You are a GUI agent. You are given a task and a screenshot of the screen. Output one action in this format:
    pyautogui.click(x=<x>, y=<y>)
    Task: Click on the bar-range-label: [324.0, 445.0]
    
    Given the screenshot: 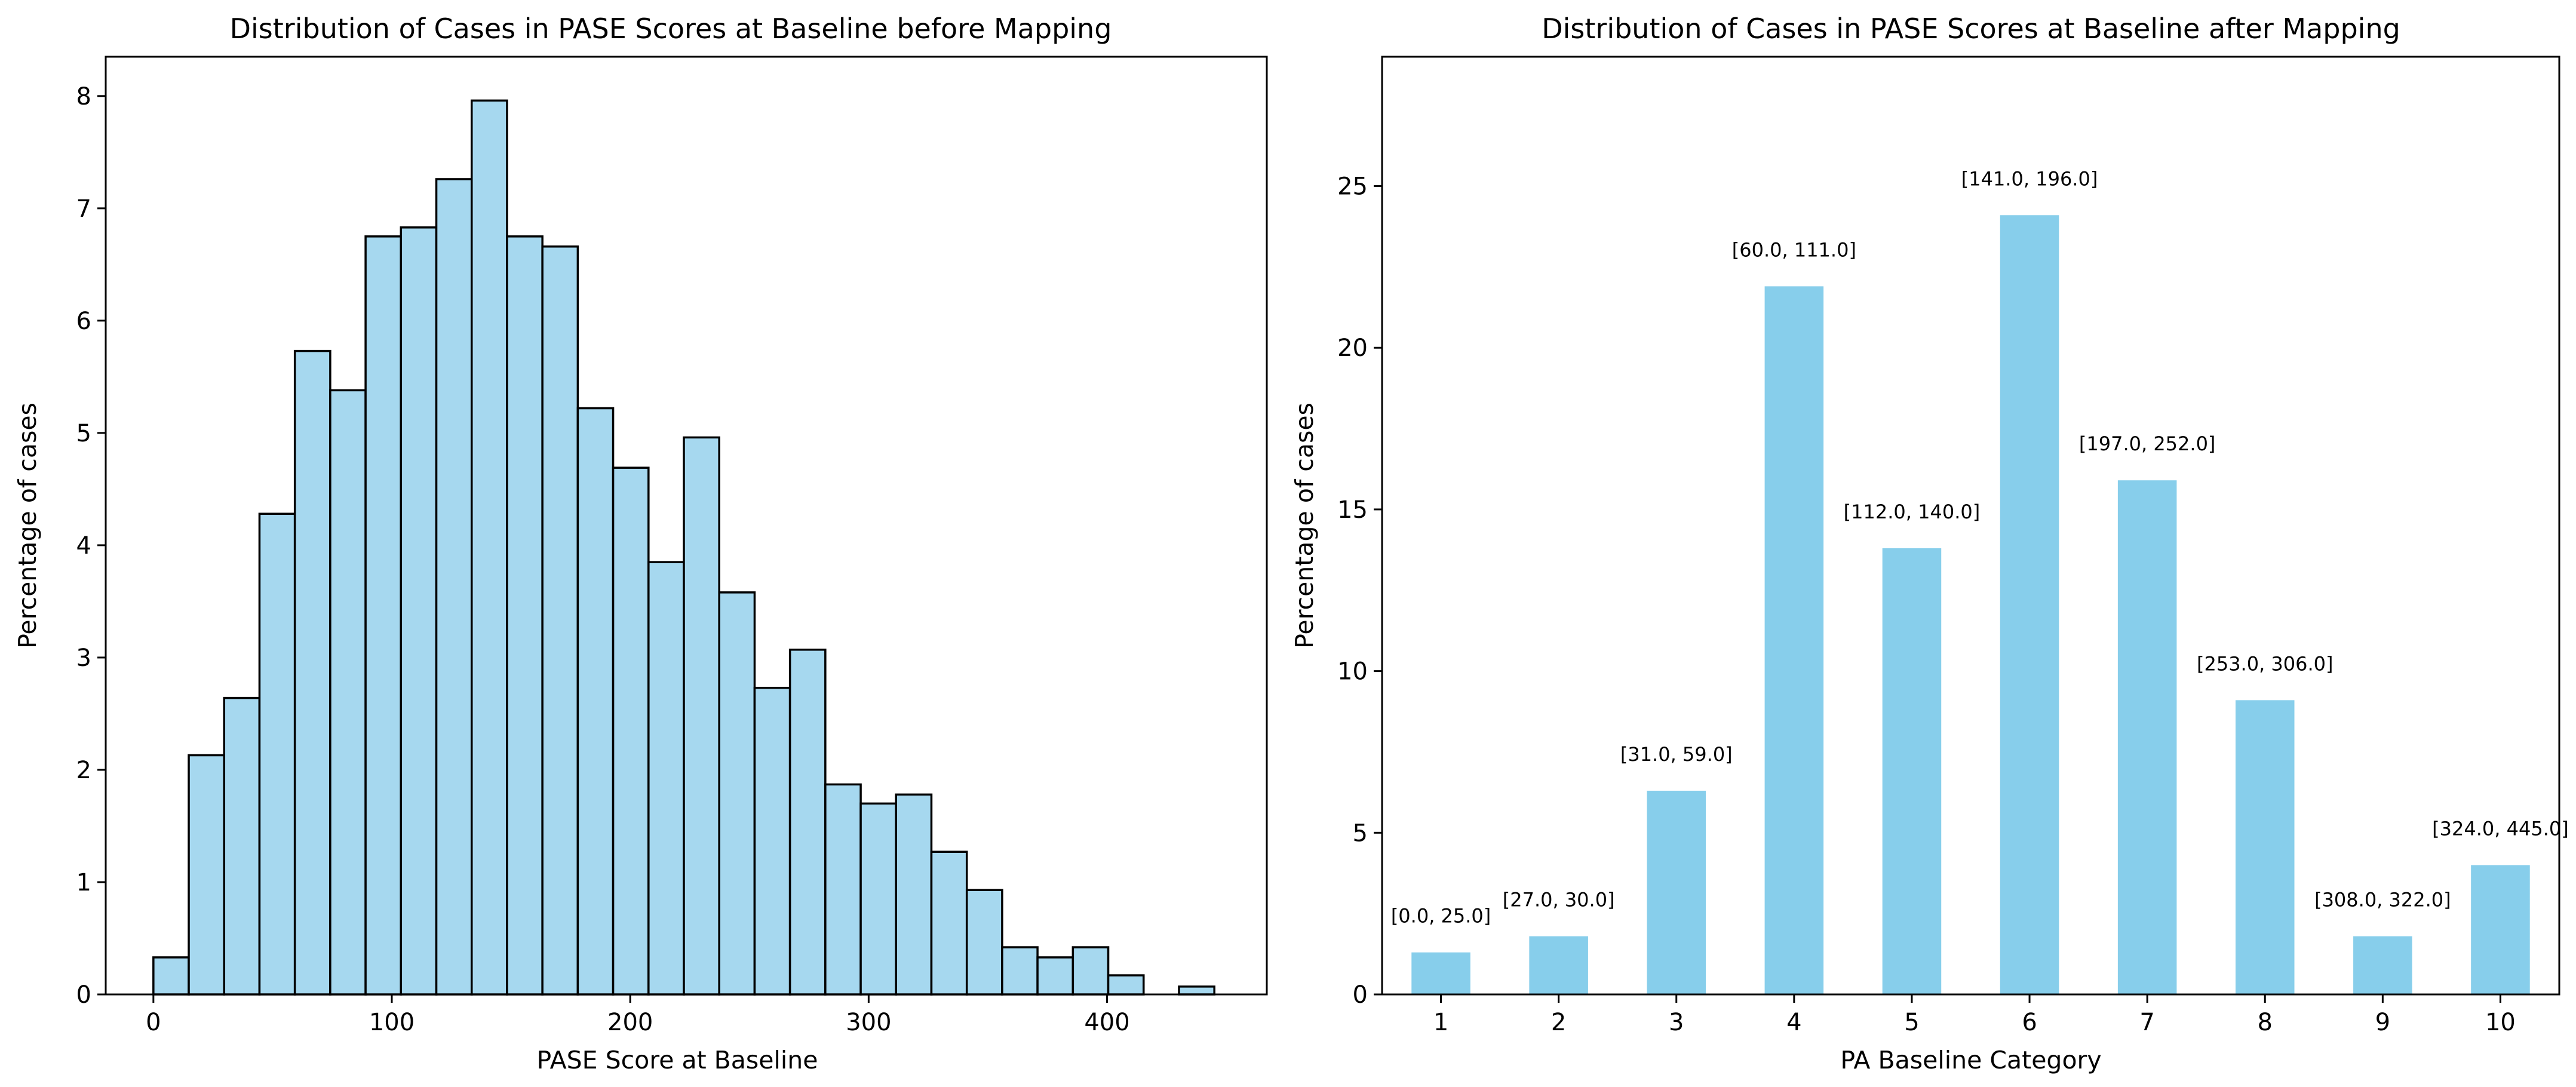 What is the action you would take?
    pyautogui.click(x=2501, y=828)
    